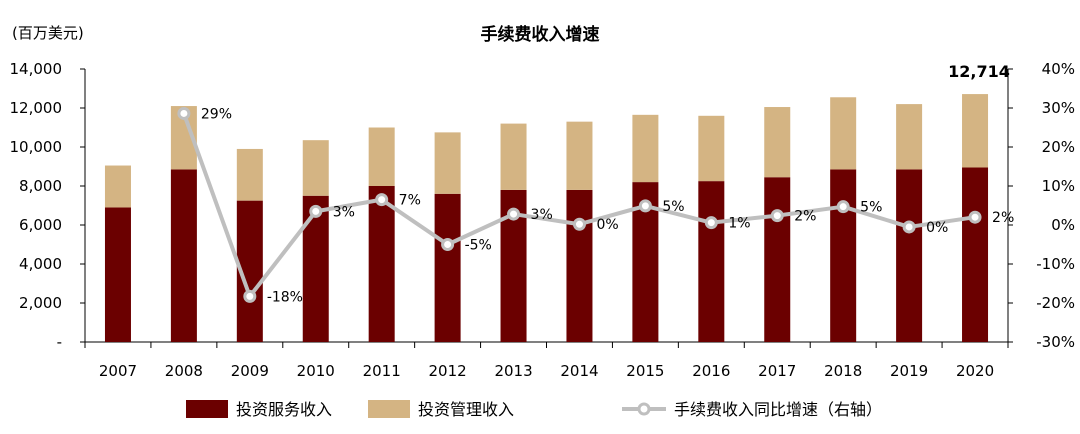  I want to click on y-tick-label: -, so click(59, 342).